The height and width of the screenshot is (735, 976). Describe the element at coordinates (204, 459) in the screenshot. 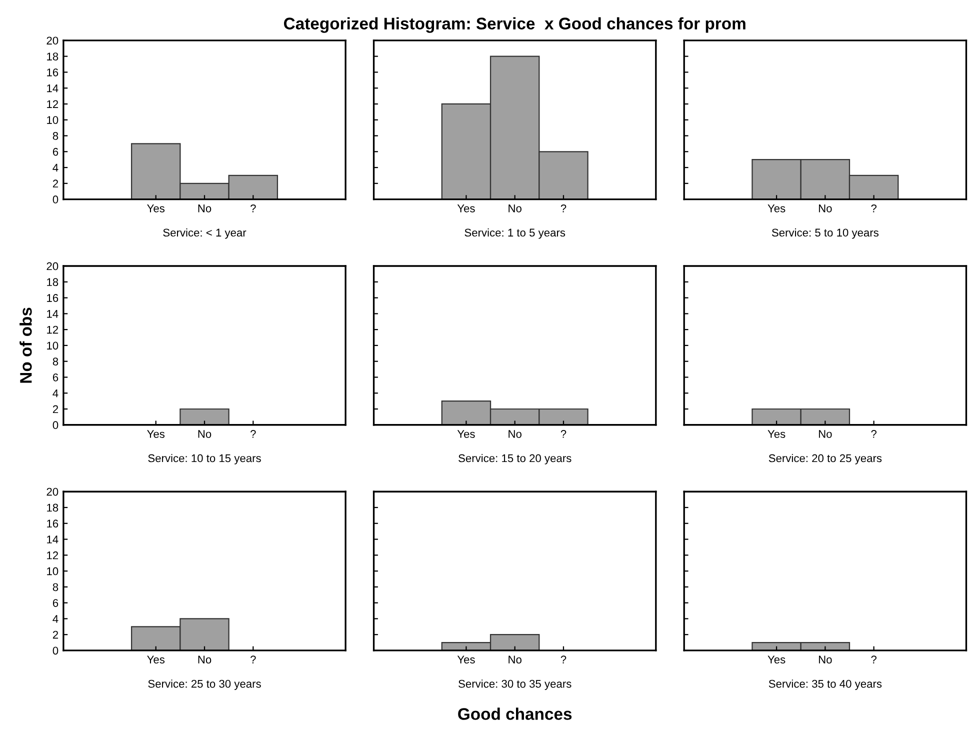

I see `x-axis-title: Service: 10 to 15 years` at that location.